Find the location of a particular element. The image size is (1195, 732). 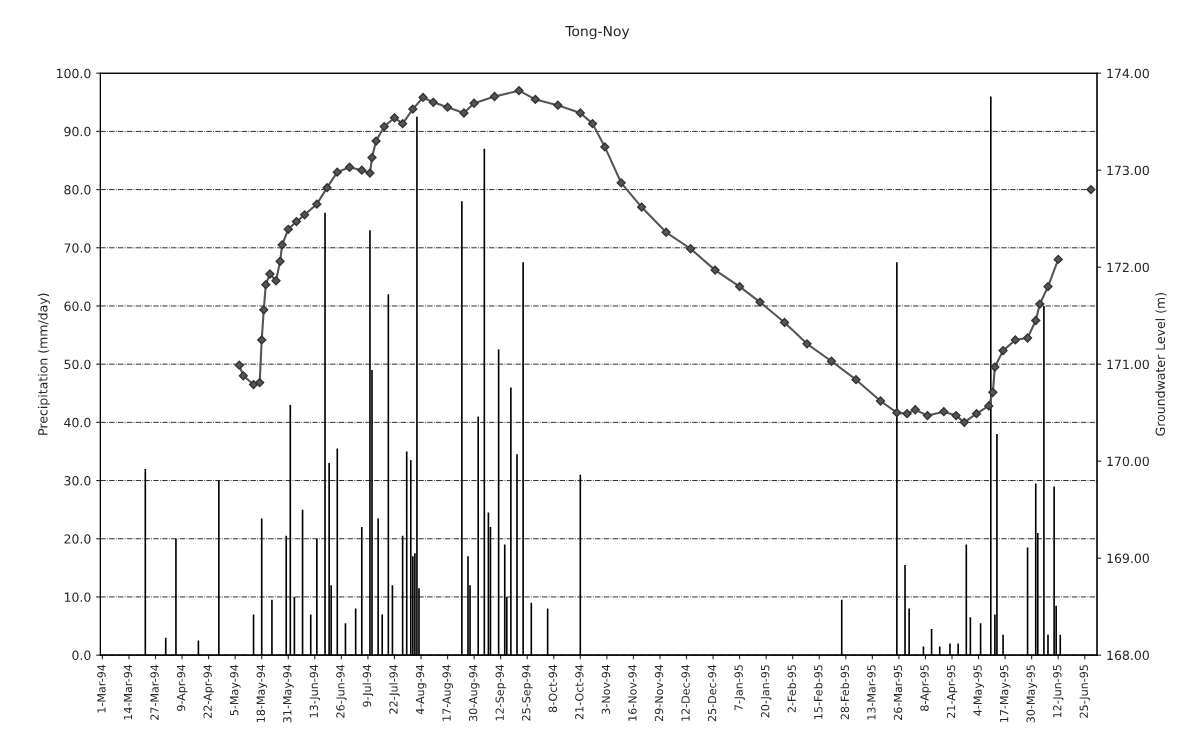

x-tick-label: 17-Aug-94 is located at coordinates (447, 692).